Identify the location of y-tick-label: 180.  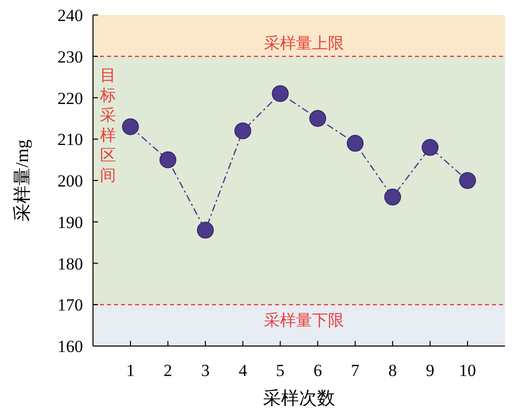
(70, 264).